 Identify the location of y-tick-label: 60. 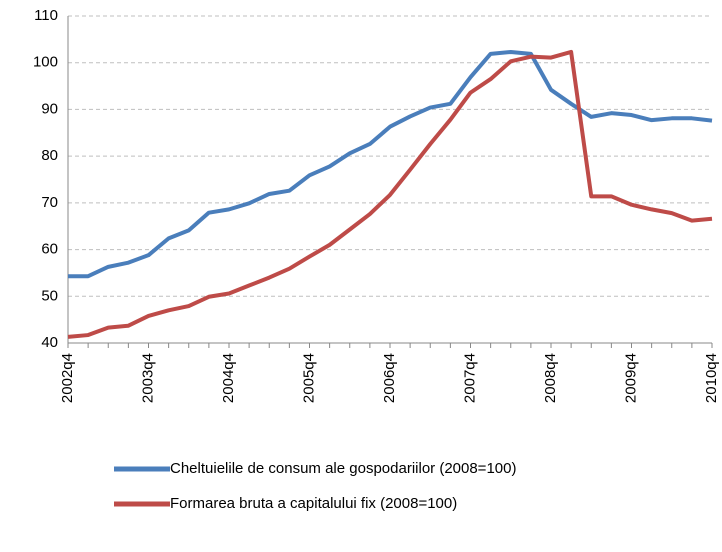
(49, 249).